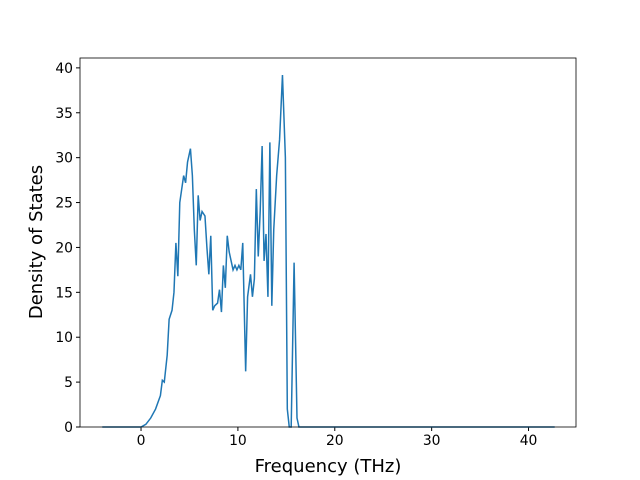 This screenshot has height=480, width=640. I want to click on y-tick-label: 5, so click(68, 383).